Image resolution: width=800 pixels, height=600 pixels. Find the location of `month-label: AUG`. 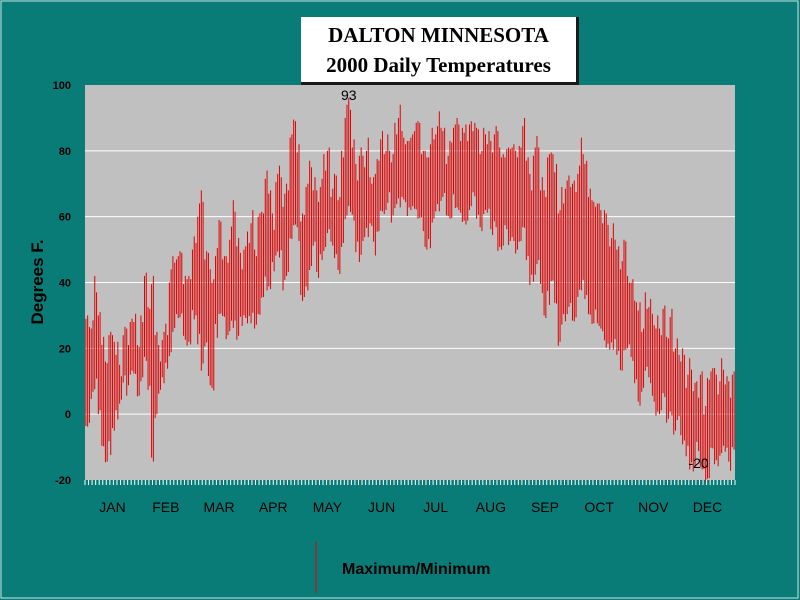

month-label: AUG is located at coordinates (491, 507).